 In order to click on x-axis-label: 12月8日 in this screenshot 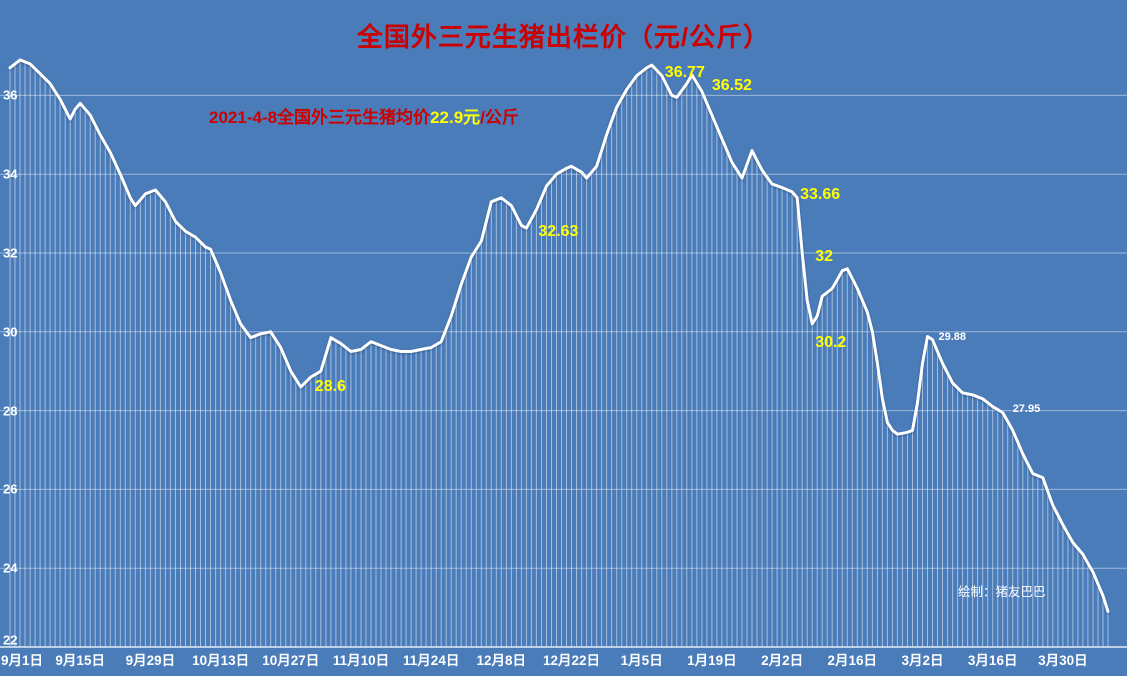, I will do `click(501, 660)`.